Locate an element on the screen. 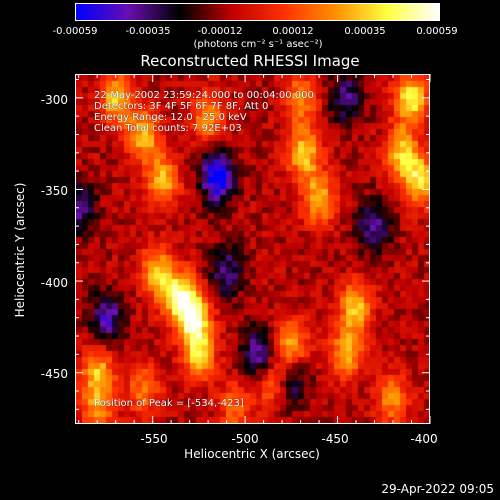 The image size is (500, 500). y-axis-label: Heliocentric Y (arcsec) is located at coordinates (20, 250).